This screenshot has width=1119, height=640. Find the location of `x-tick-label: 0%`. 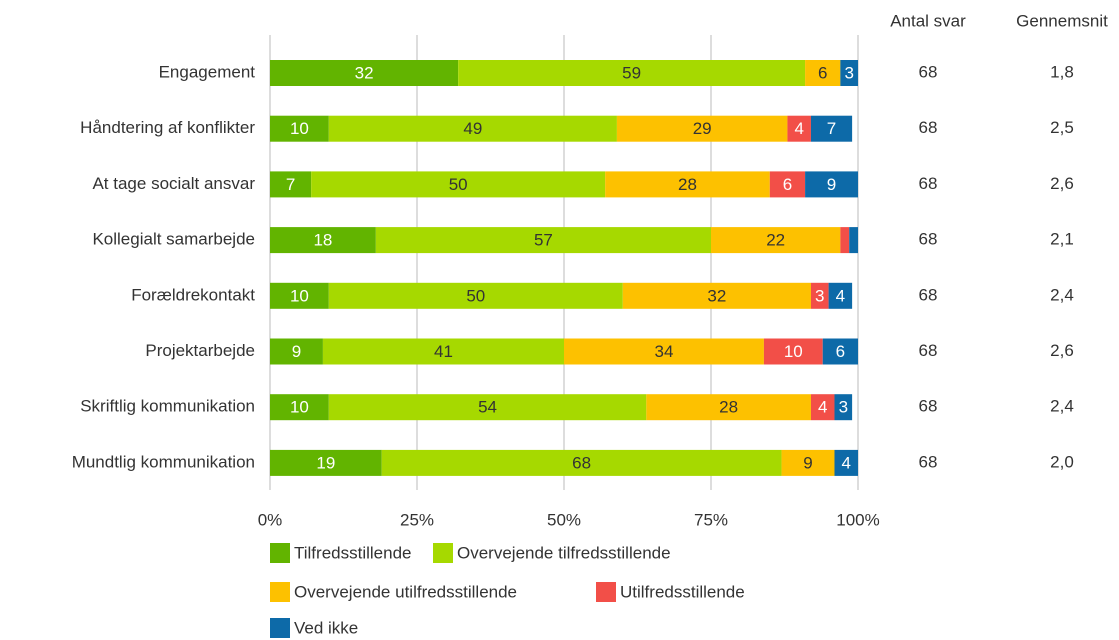

x-tick-label: 0% is located at coordinates (270, 519).